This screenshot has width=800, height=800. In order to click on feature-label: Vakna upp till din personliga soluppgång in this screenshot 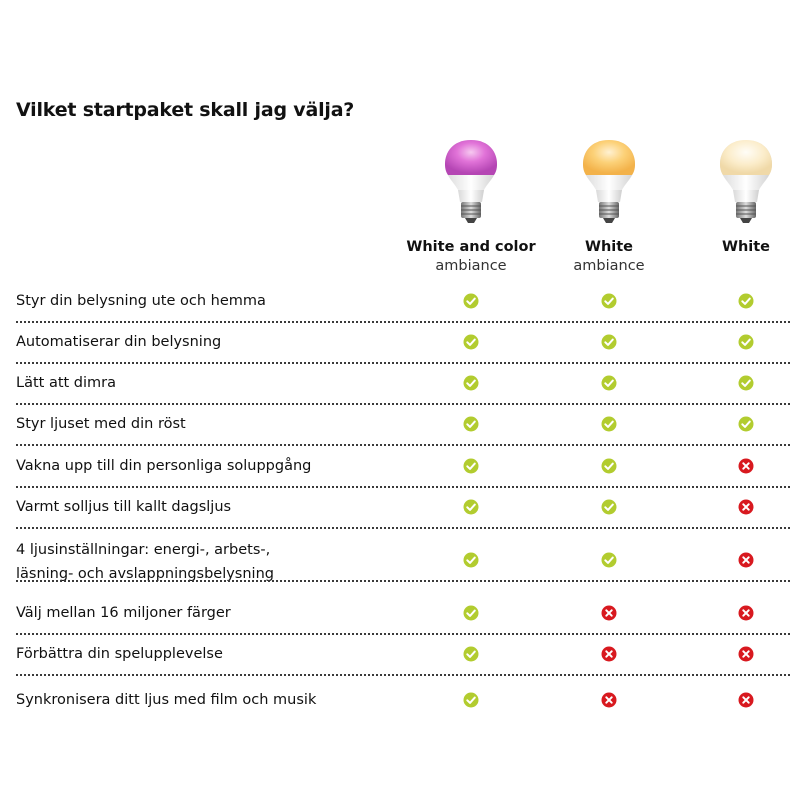, I will do `click(164, 466)`.